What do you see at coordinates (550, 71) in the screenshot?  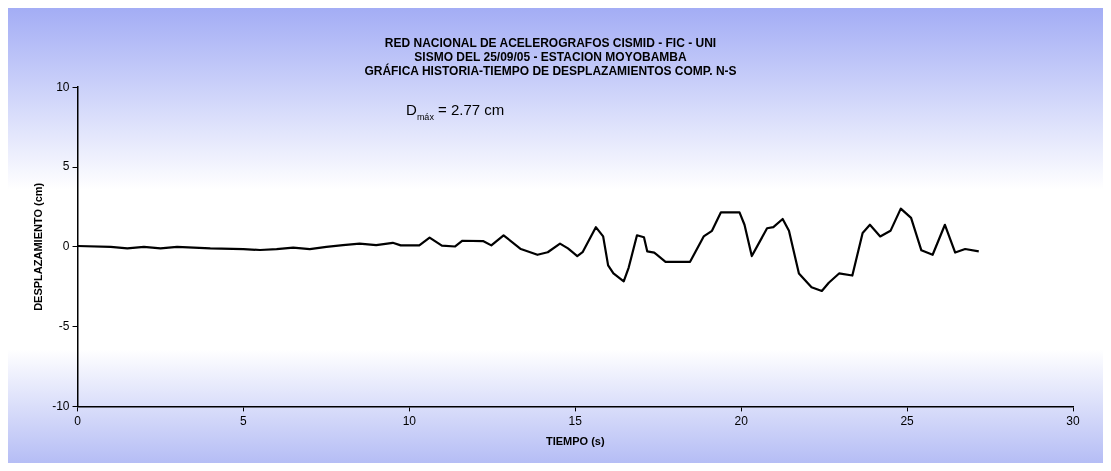 I see `text: GRÁFICA HISTORIA-TIEMPO DE DESPLAZAMIENTOS COMP. N-S` at bounding box center [550, 71].